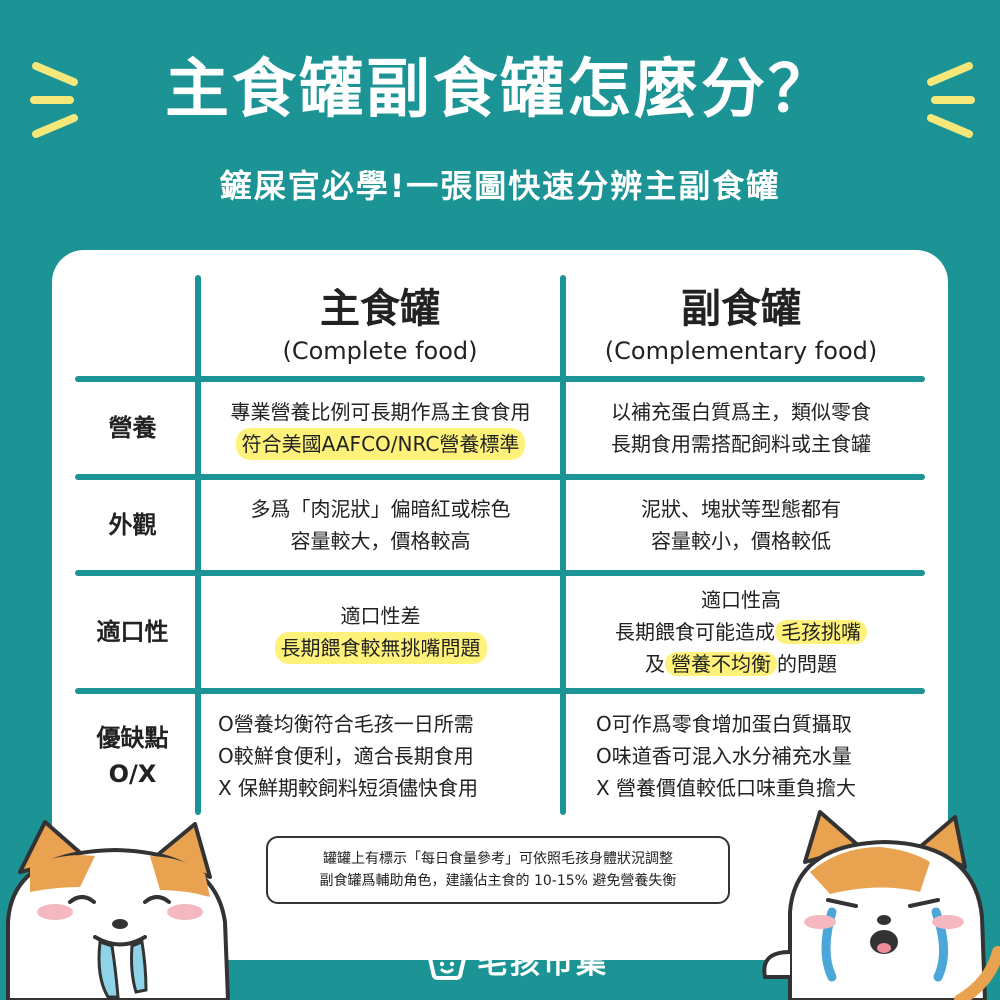 The width and height of the screenshot is (1000, 1000). What do you see at coordinates (741, 444) in the screenshot?
I see `cell-text: 長期食用需搭配飼料或主食罐` at bounding box center [741, 444].